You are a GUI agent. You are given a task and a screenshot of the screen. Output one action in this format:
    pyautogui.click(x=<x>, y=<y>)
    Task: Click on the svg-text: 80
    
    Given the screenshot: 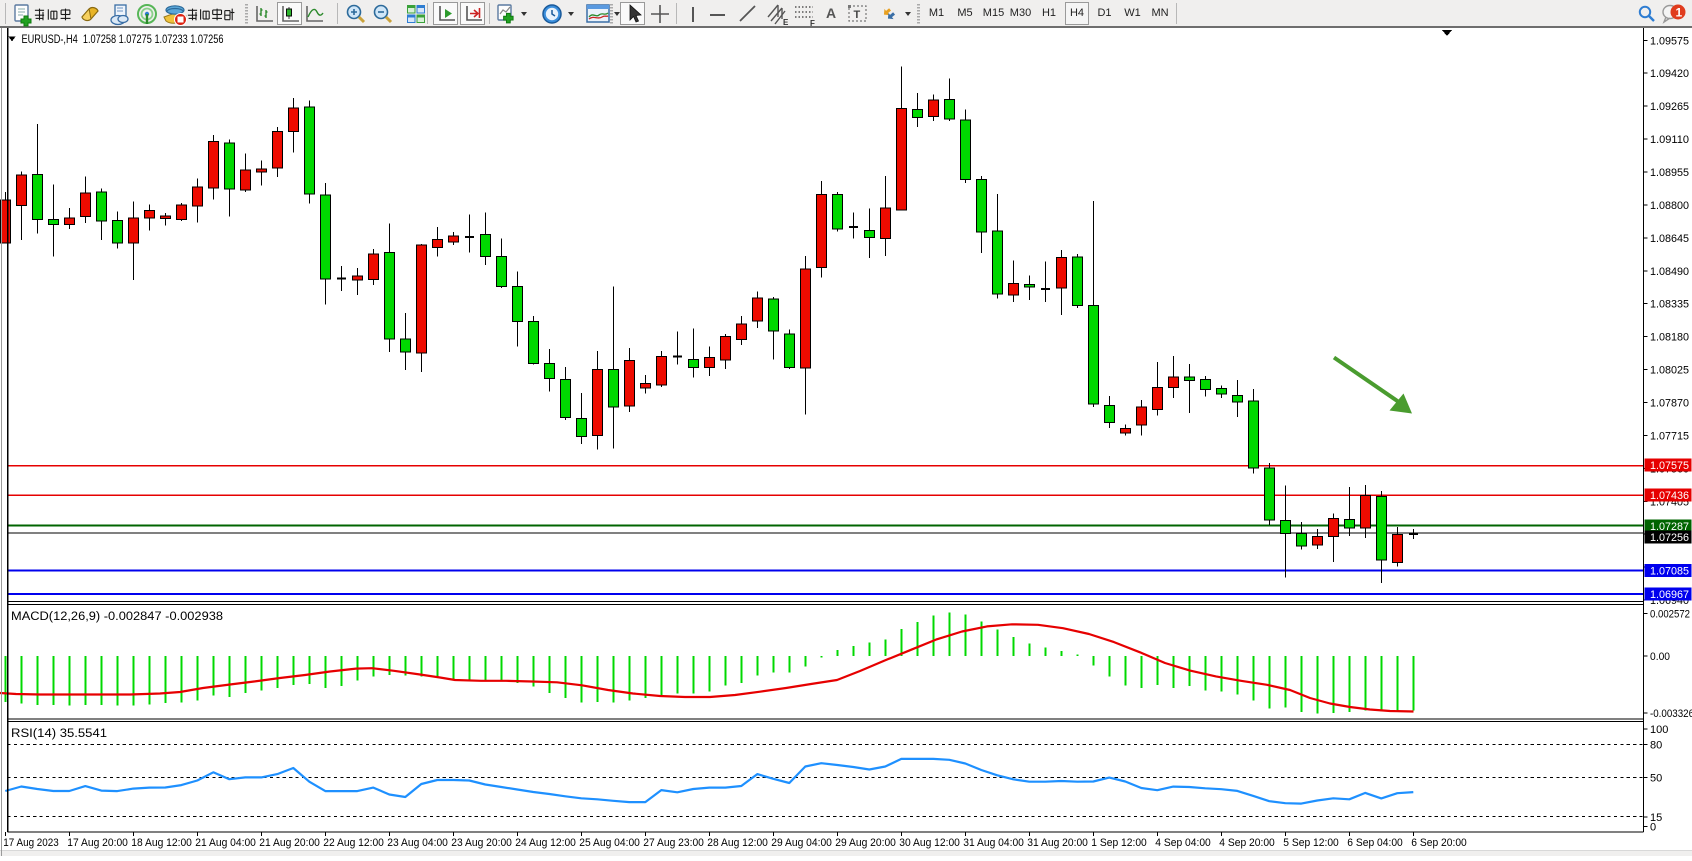 What is the action you would take?
    pyautogui.click(x=1656, y=745)
    